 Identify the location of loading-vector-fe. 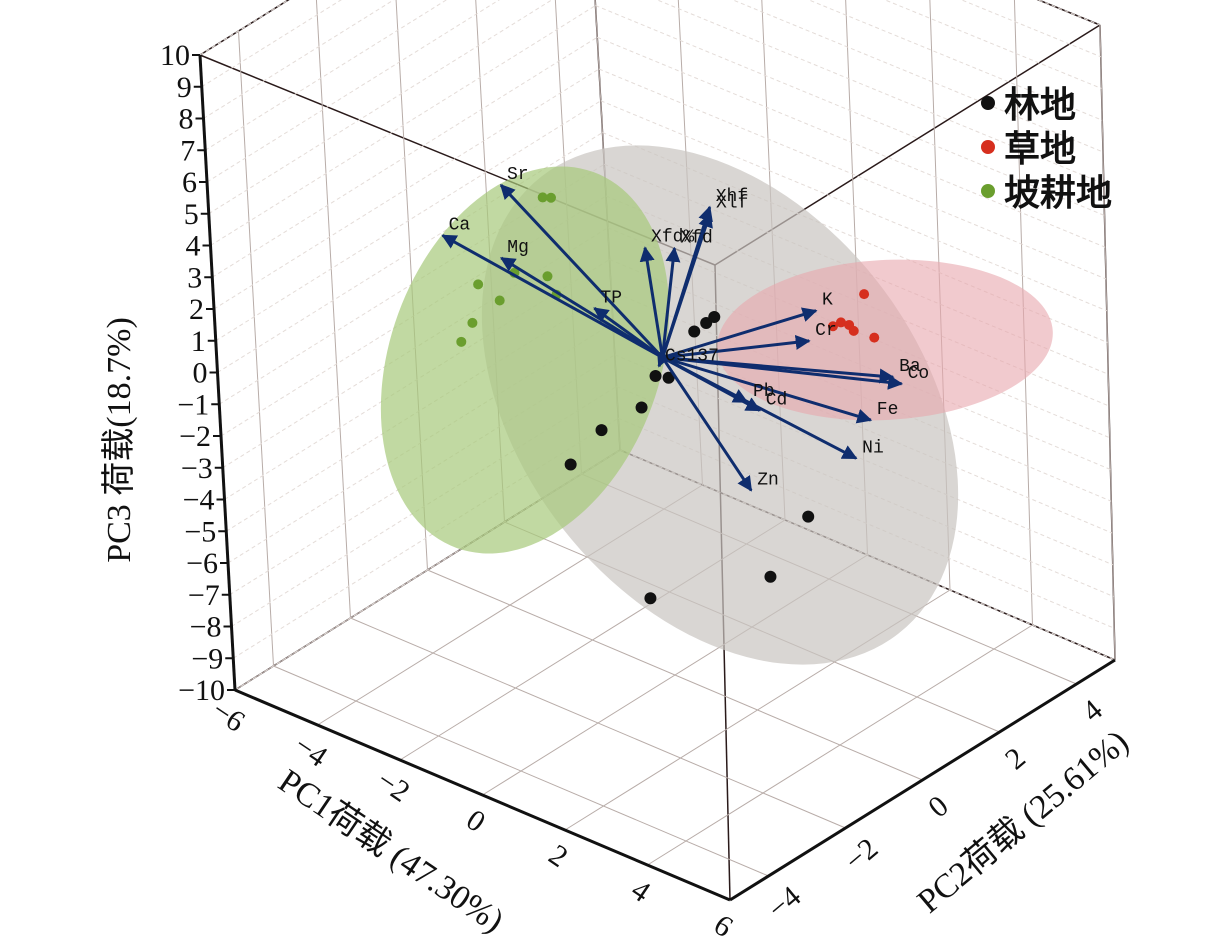
(767, 390).